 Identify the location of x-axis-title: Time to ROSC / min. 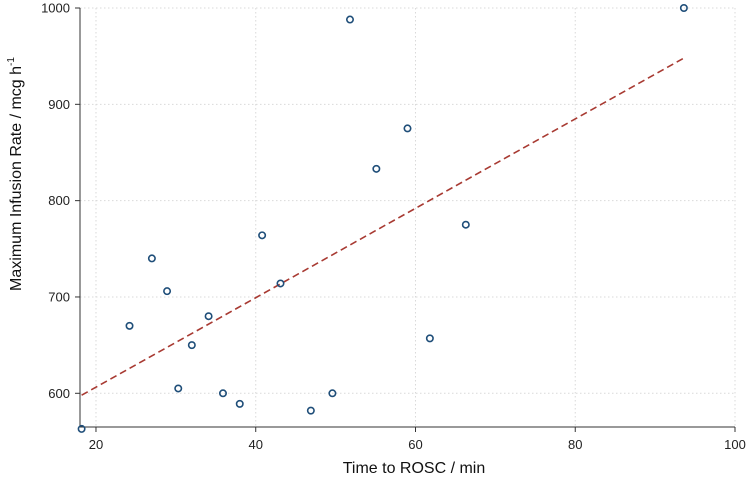
(414, 468).